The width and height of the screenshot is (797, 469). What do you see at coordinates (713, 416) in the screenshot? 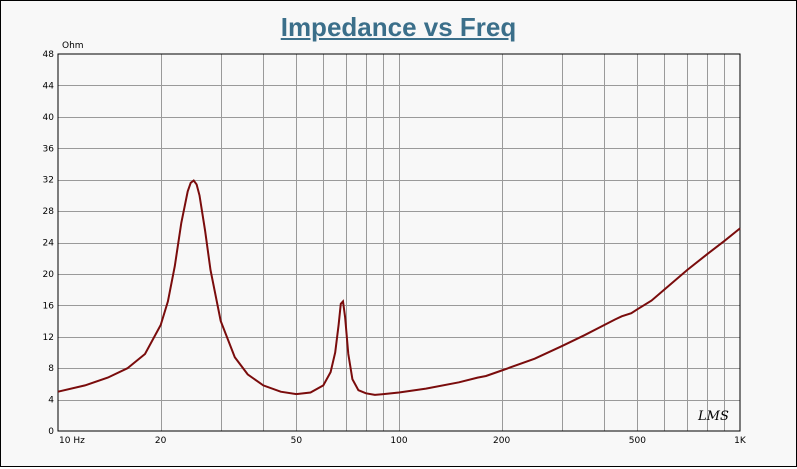
I see `lms-watermark: LMS` at bounding box center [713, 416].